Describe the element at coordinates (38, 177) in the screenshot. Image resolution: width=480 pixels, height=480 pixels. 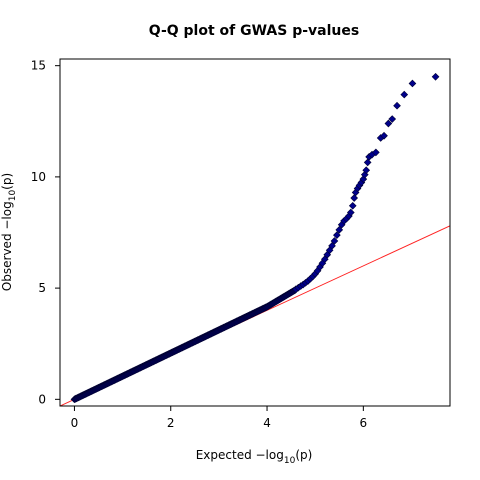
I see `y-tick-label: 10` at that location.